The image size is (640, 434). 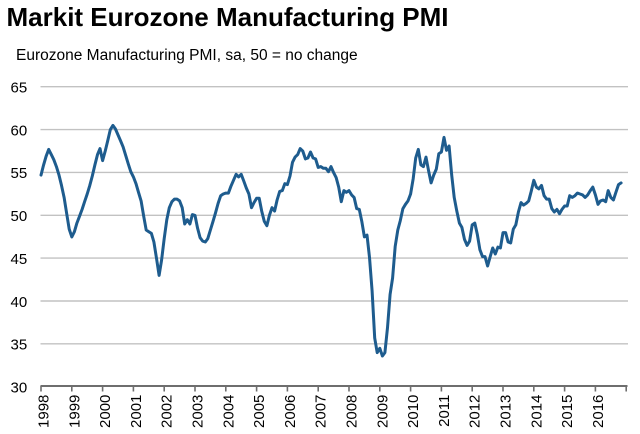 What do you see at coordinates (19, 216) in the screenshot?
I see `svg-text: 50` at bounding box center [19, 216].